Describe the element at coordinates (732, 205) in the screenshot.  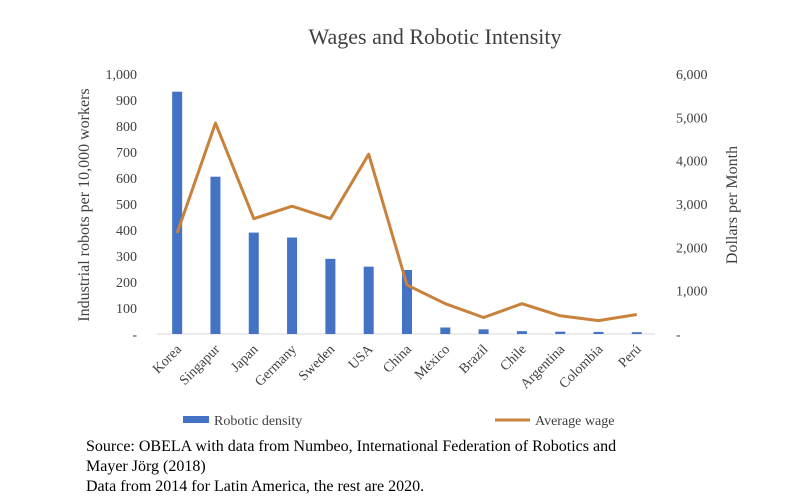
I see `y2-axis-label: Dollars per Month` at that location.